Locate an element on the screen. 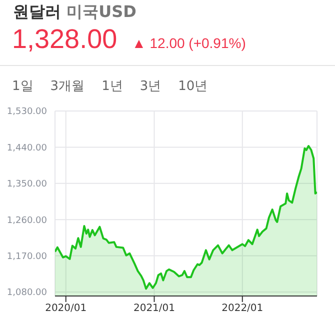 This screenshot has height=322, width=335. text: 3개월 is located at coordinates (67, 86).